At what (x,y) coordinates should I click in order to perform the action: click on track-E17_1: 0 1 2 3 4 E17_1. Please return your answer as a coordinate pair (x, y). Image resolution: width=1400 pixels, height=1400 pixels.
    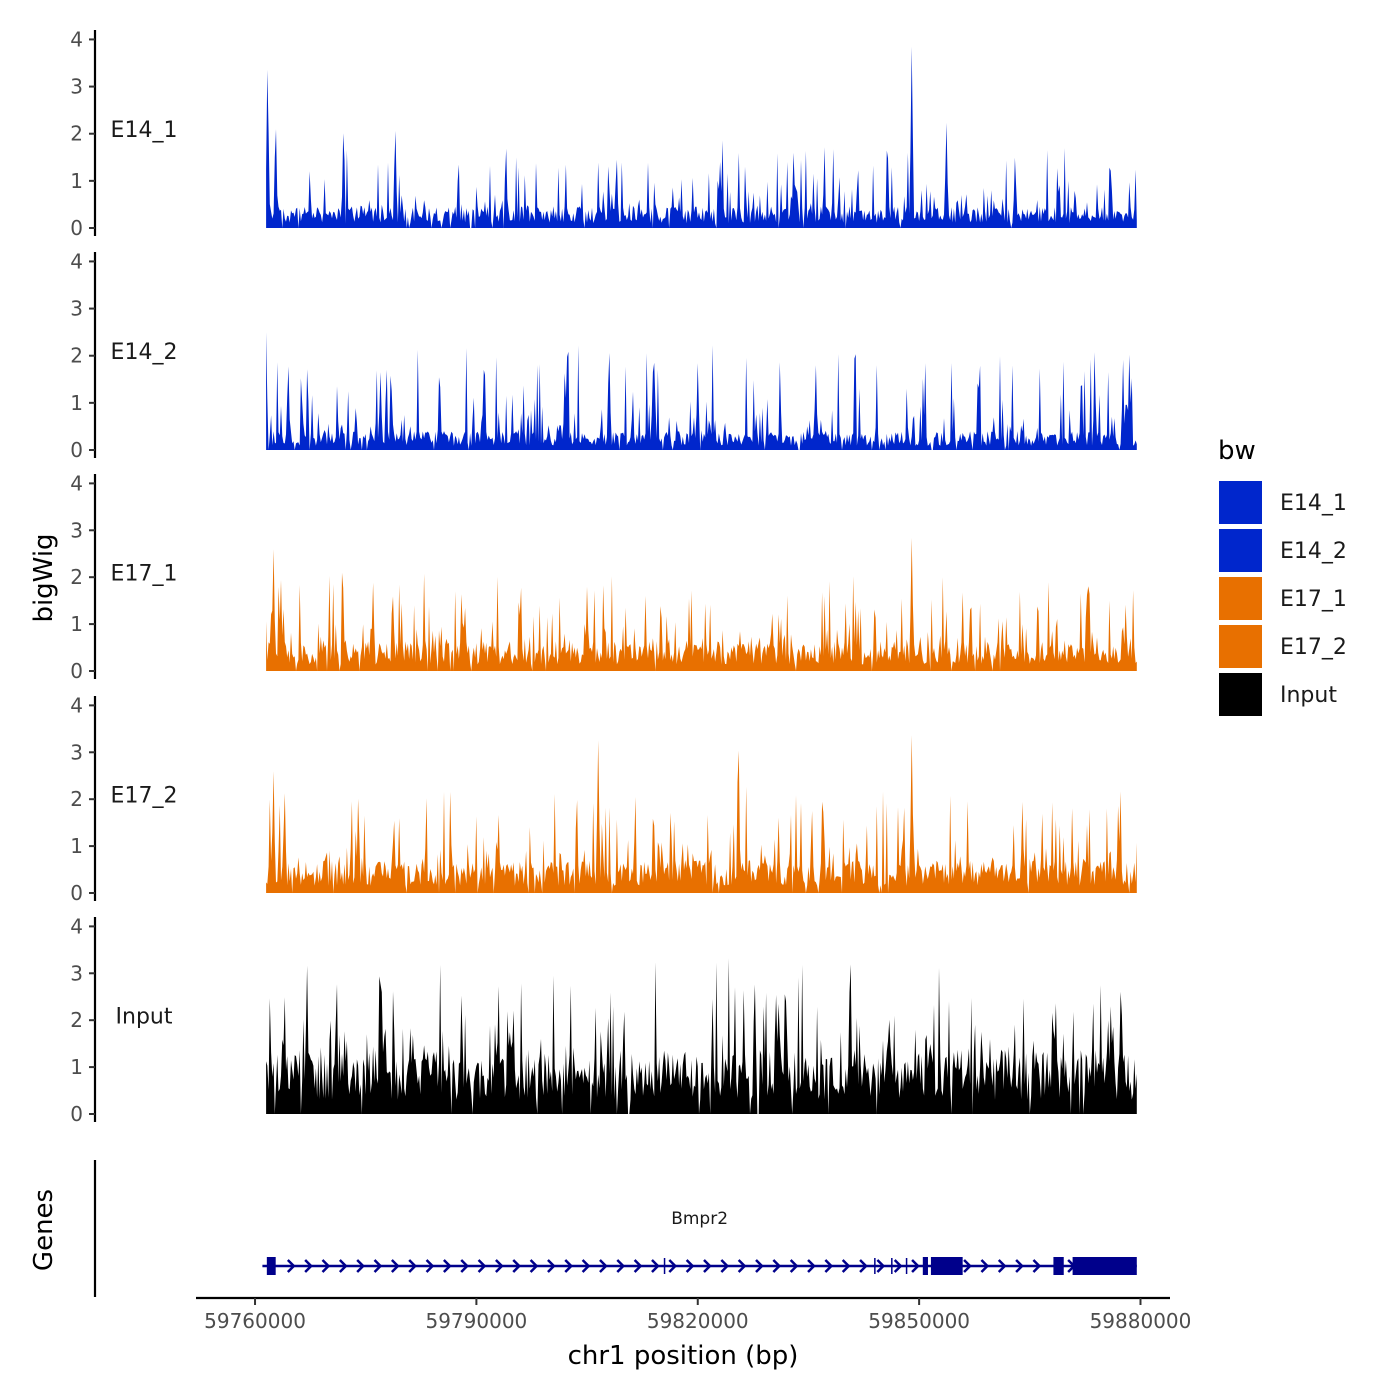
    Looking at the image, I should click on (603, 577).